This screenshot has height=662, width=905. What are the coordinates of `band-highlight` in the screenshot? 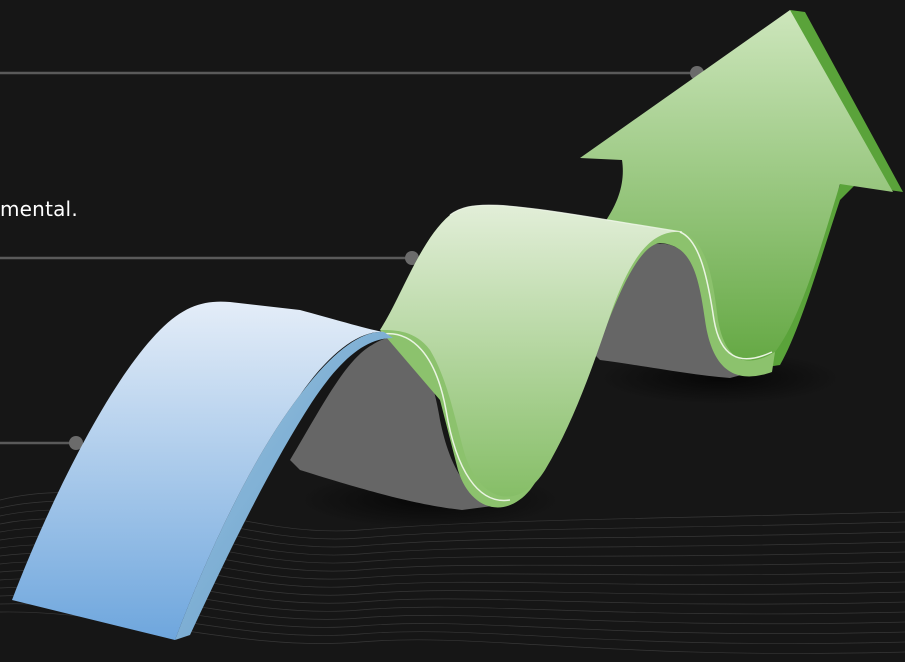 It's located at (566, 218).